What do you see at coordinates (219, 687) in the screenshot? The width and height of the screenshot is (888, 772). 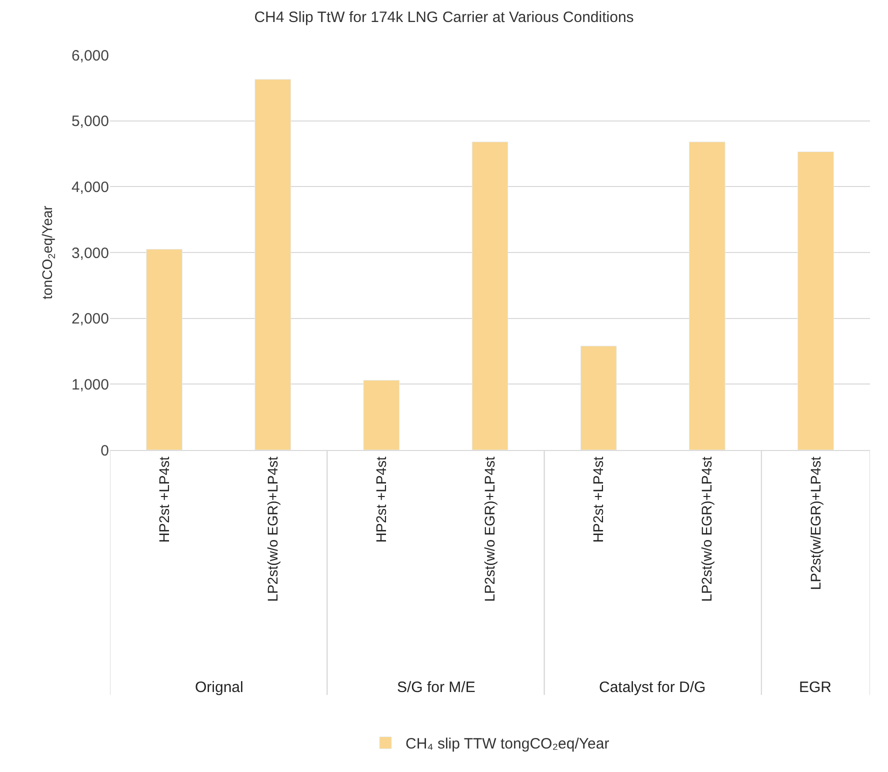 I see `text: Orignal` at bounding box center [219, 687].